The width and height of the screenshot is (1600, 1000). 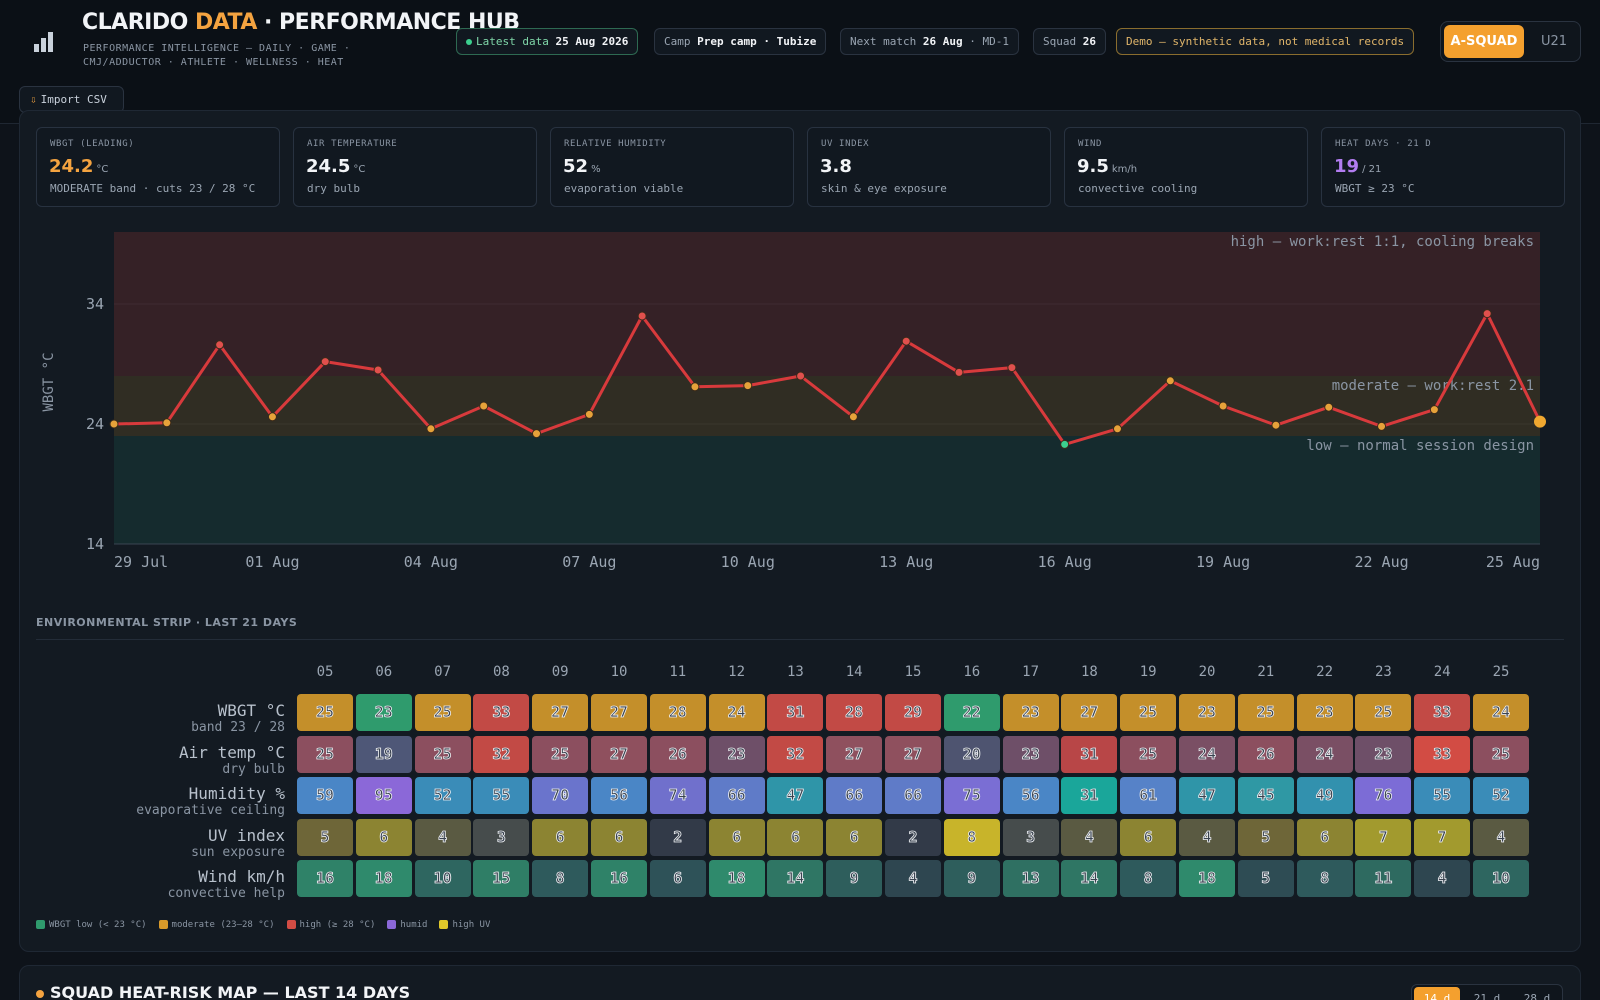 What do you see at coordinates (328, 166) in the screenshot?
I see `metric-number: 24.5` at bounding box center [328, 166].